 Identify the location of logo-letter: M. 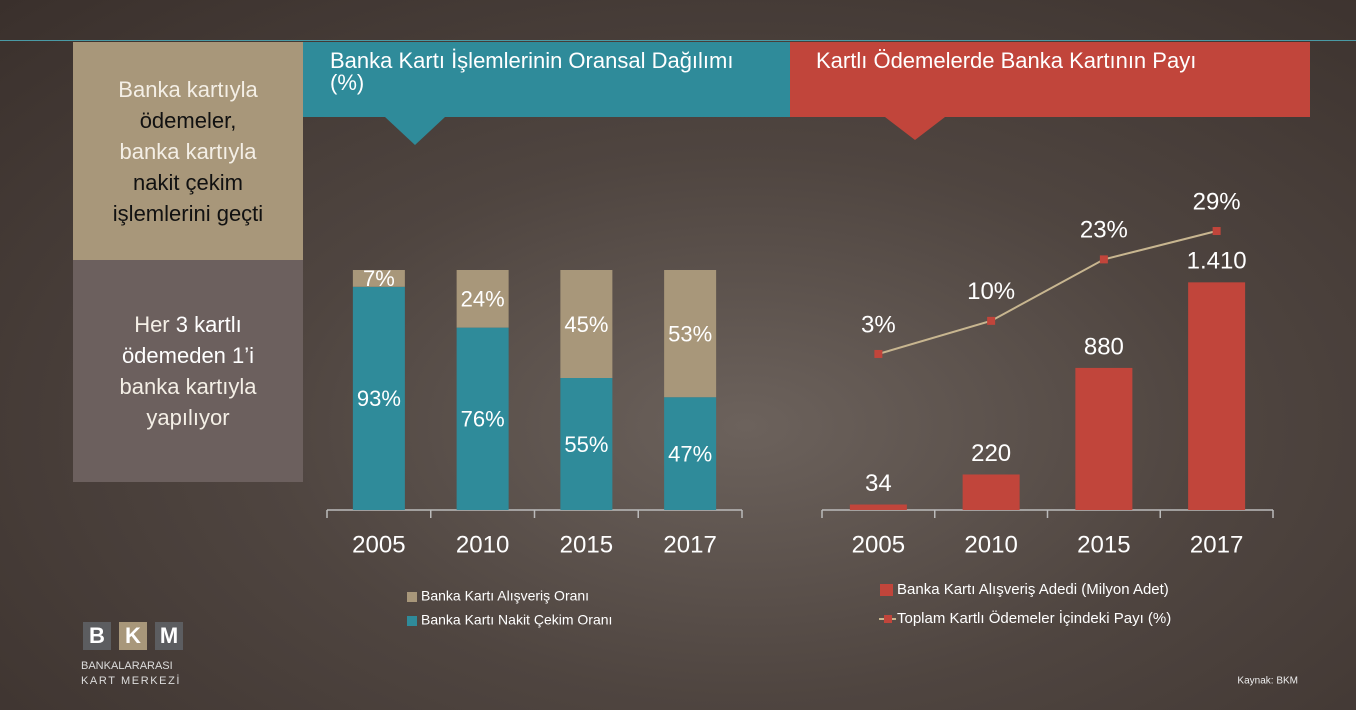
(169, 635).